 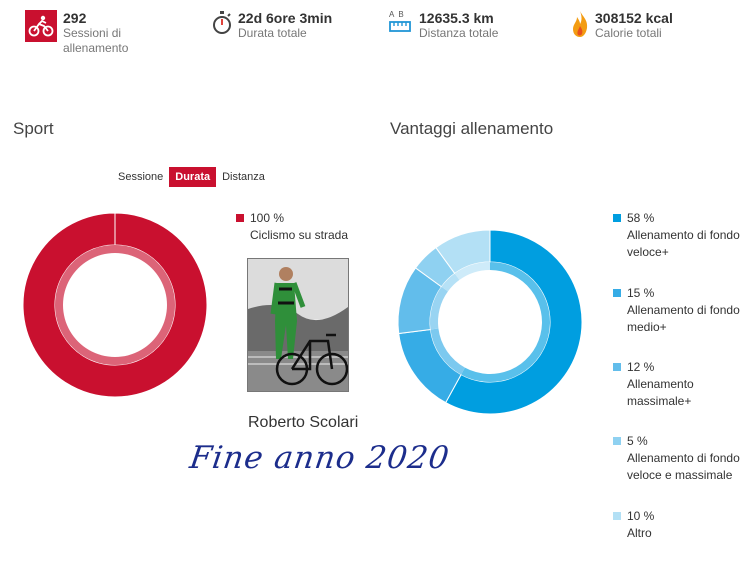 I want to click on legend-name-line2: massimale+, so click(x=659, y=401).